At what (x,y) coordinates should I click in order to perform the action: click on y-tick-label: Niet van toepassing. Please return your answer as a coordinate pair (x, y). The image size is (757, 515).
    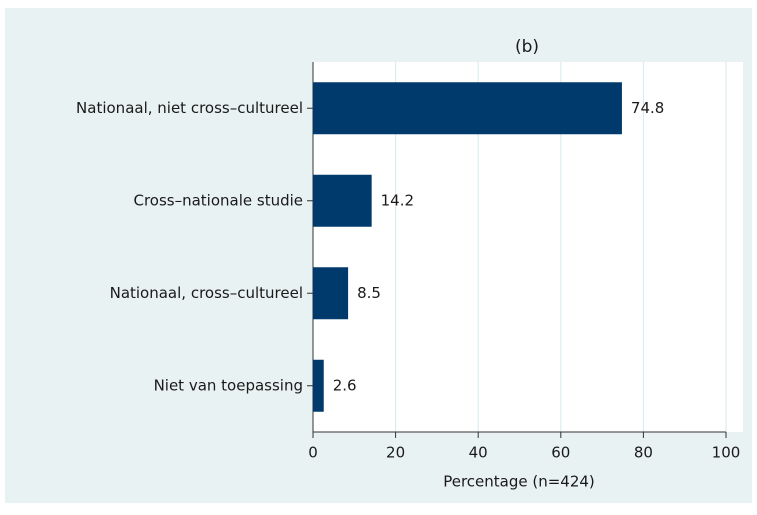
    Looking at the image, I should click on (228, 385).